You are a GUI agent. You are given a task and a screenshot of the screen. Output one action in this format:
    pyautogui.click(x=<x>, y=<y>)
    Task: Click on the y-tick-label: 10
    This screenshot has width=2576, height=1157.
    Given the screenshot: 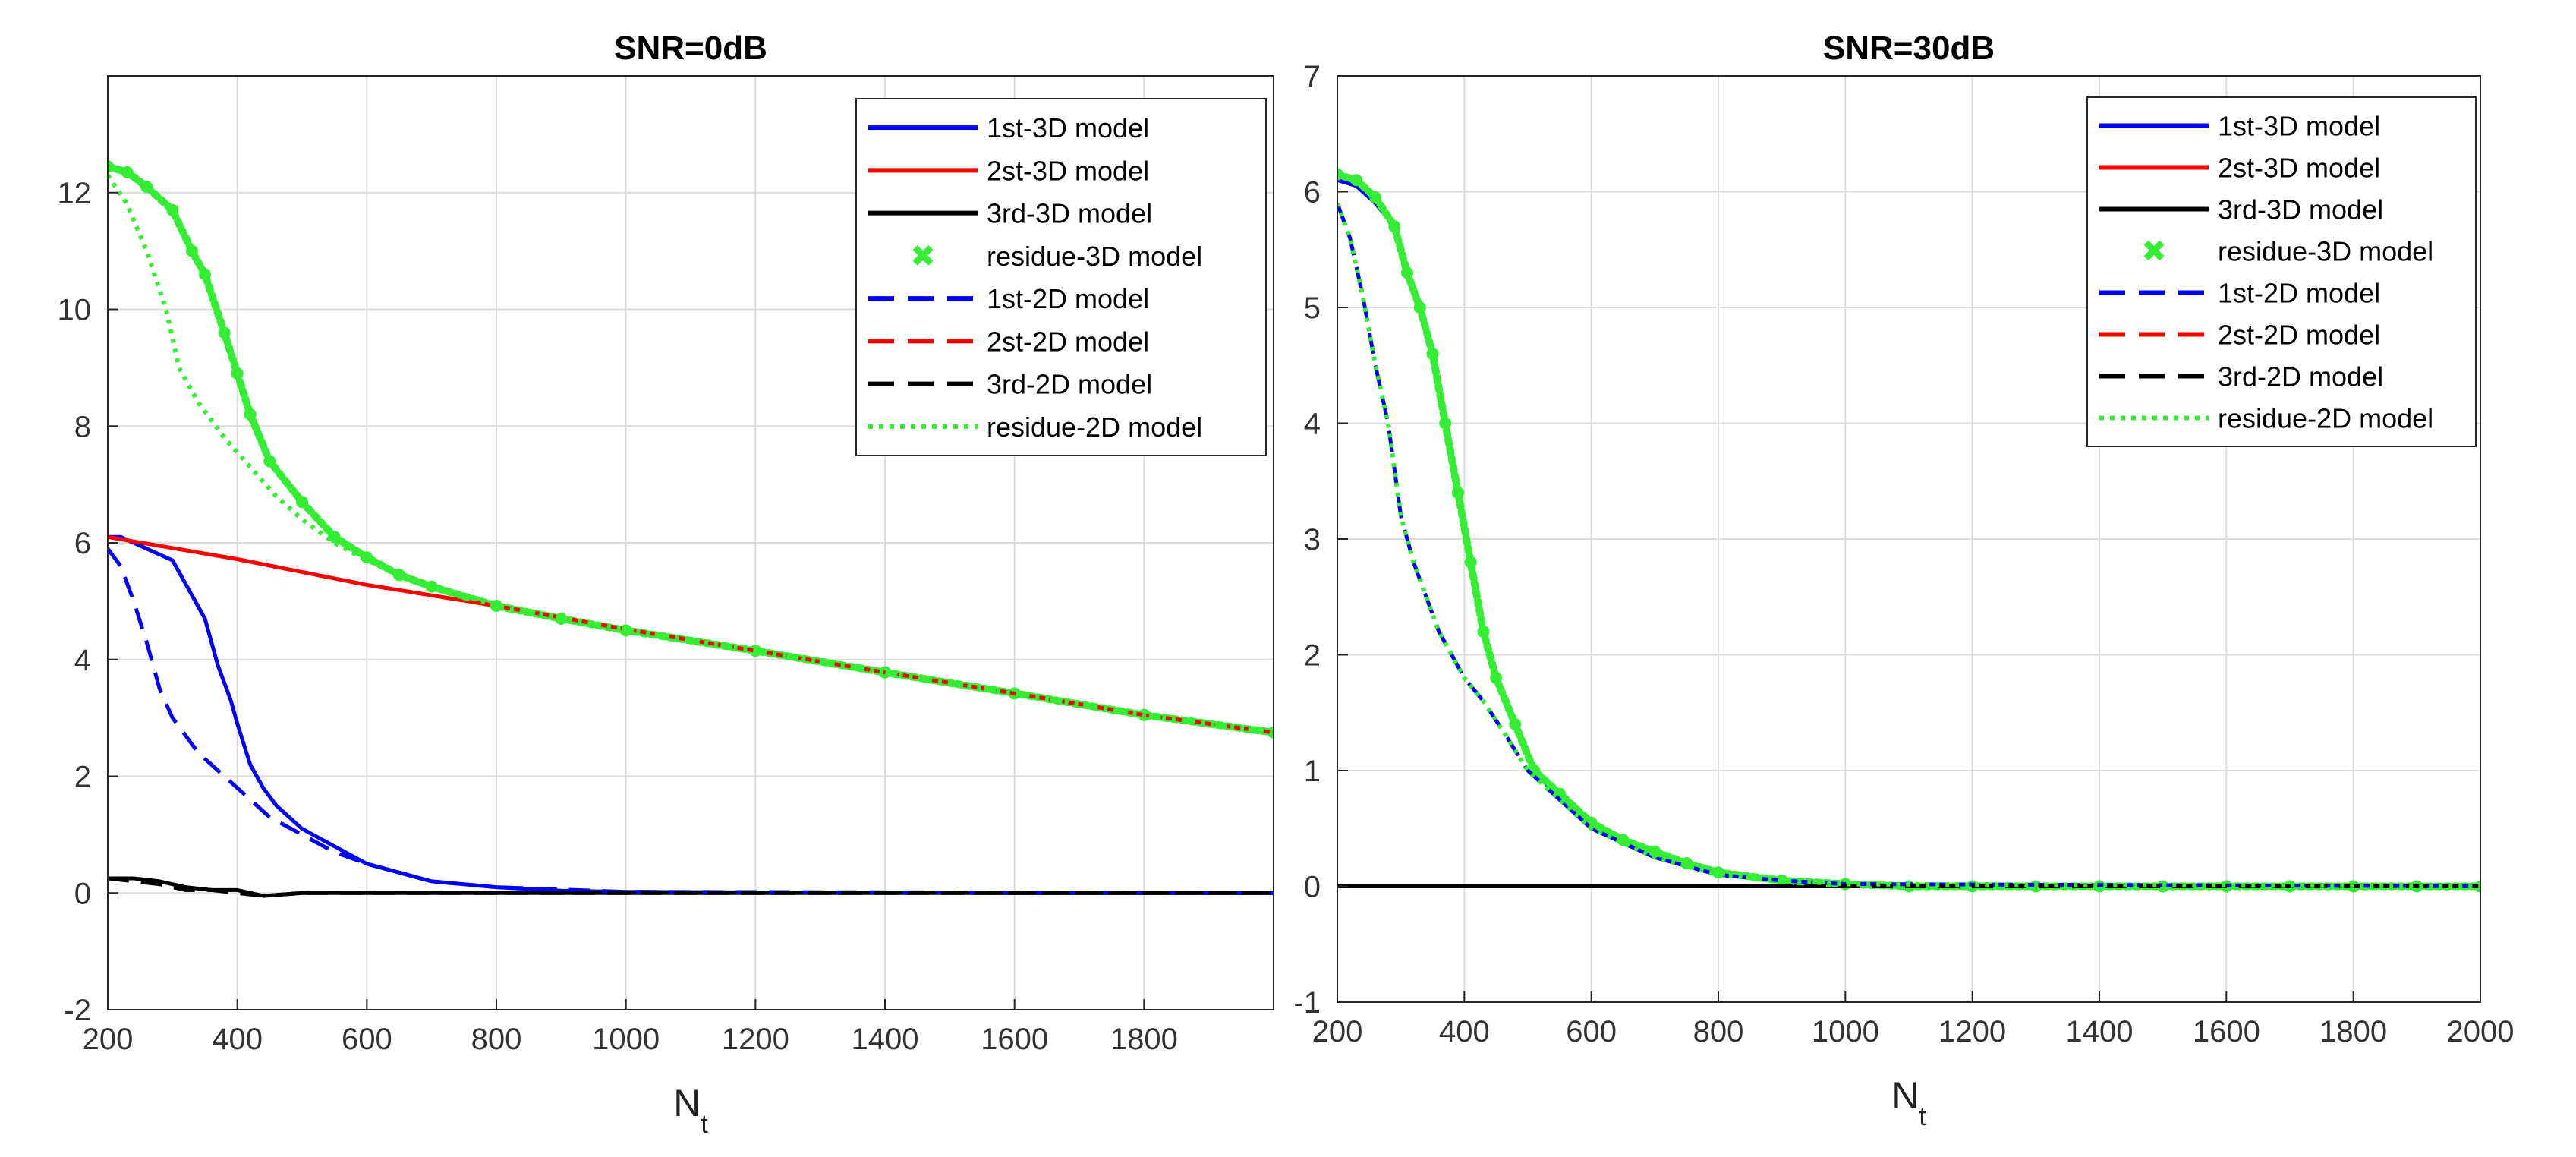 What is the action you would take?
    pyautogui.click(x=75, y=311)
    